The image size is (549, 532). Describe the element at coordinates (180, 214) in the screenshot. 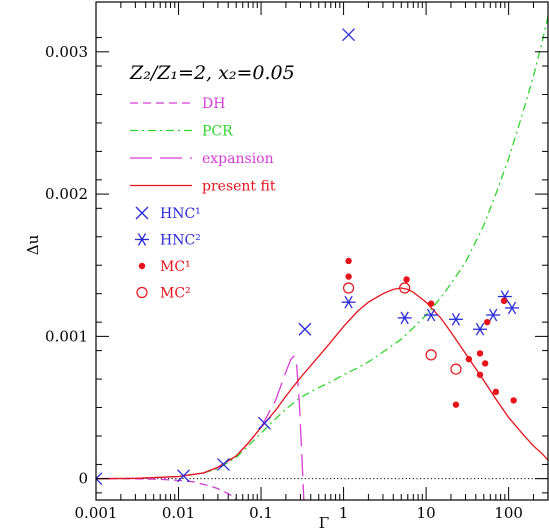

I see `legend-label: HNC¹` at that location.